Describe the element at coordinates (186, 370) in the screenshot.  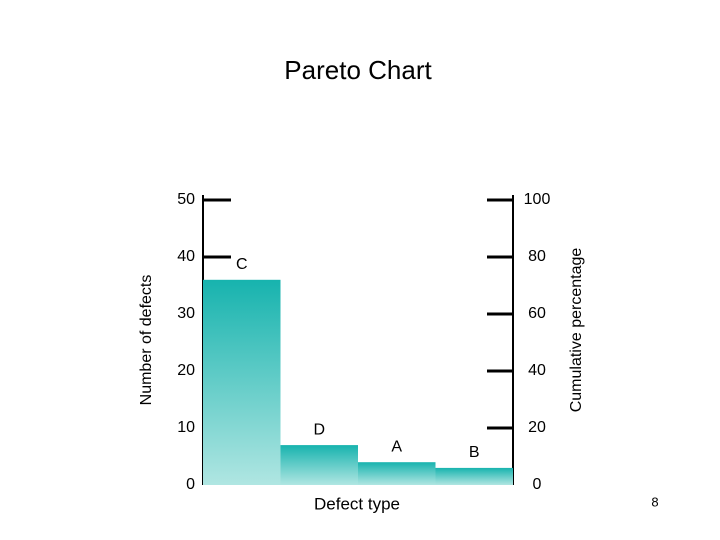
I see `y-tick-label: 20` at that location.